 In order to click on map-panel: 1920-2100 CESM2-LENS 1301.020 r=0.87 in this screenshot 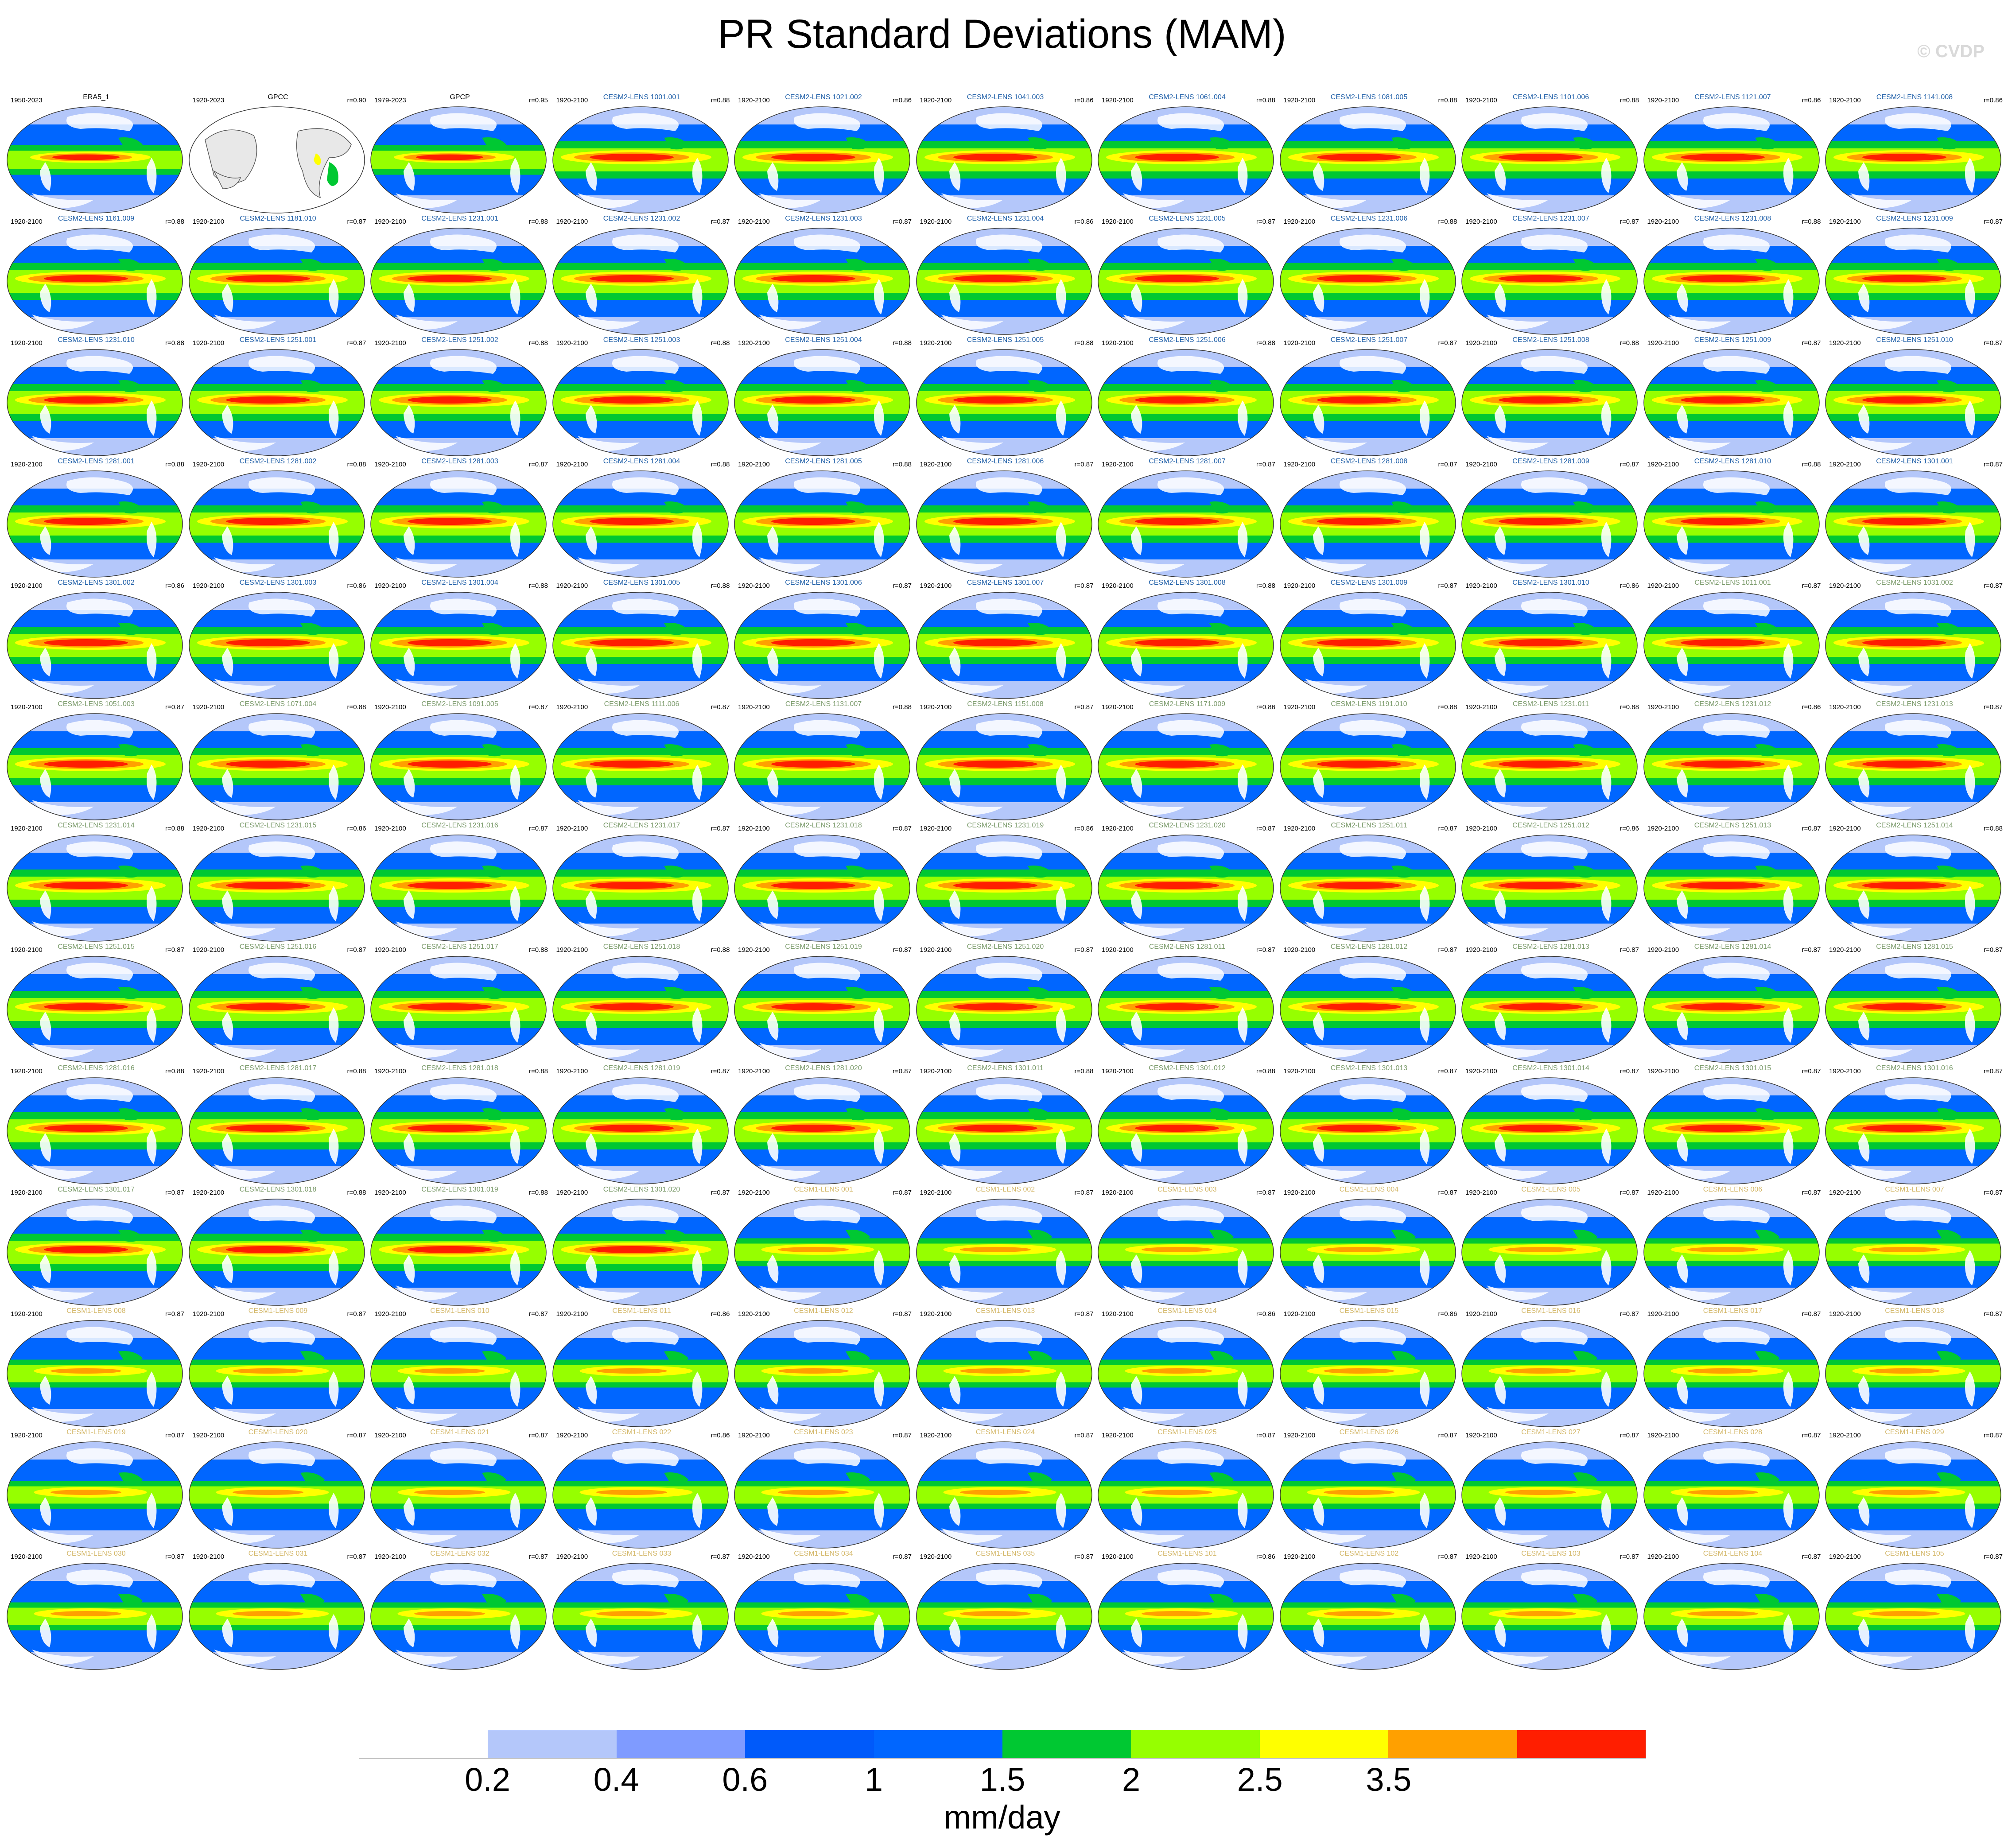, I will do `click(642, 1246)`.